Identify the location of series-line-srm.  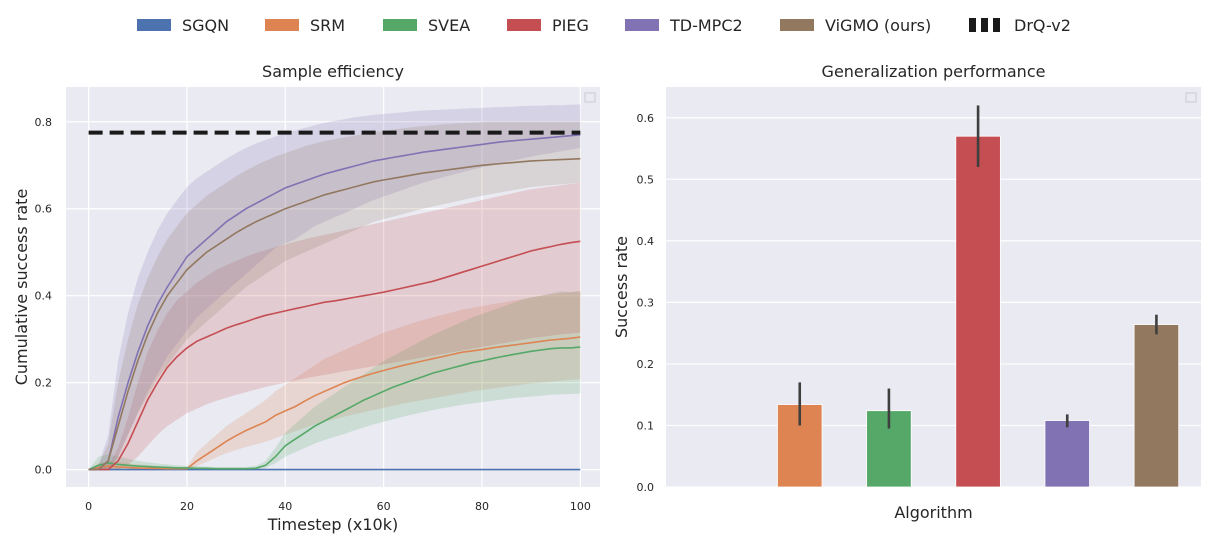
(334, 403).